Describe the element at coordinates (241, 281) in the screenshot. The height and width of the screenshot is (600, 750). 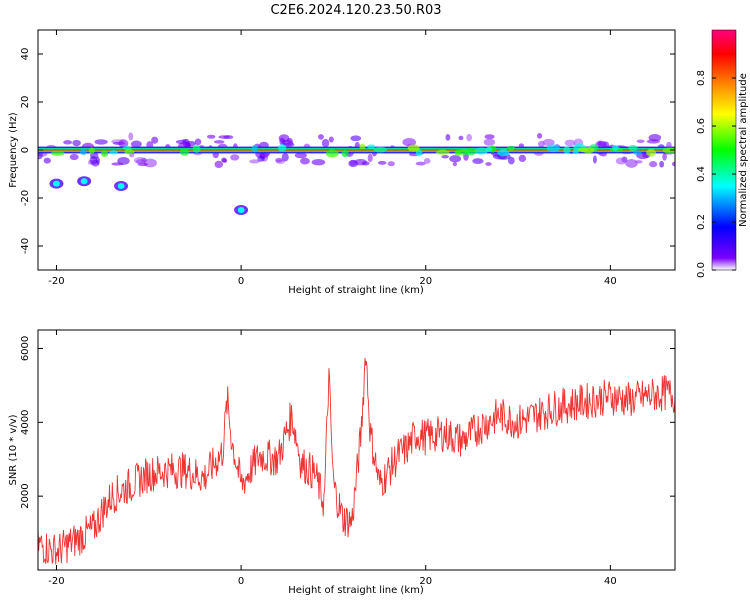
I see `x-tick-label: 0` at that location.